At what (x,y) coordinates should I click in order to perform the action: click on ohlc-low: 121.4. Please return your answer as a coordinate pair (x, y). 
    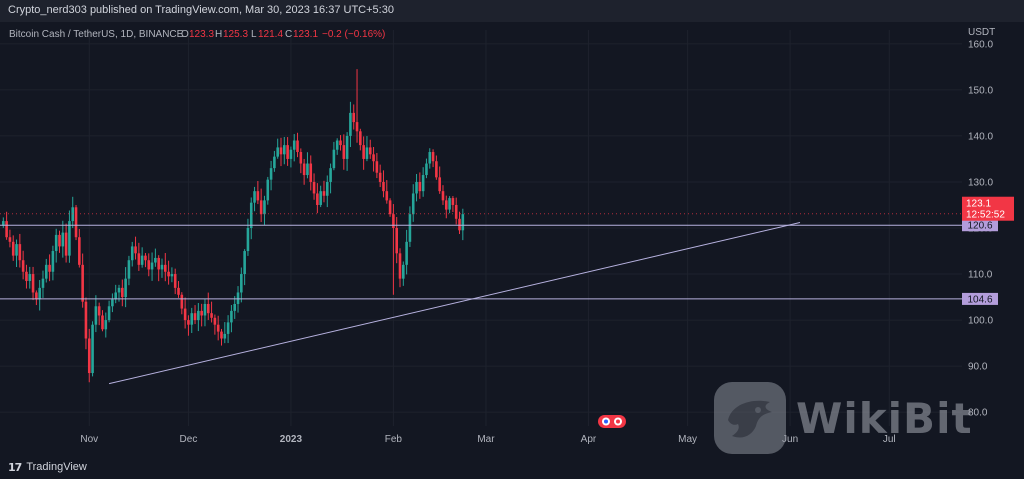
    Looking at the image, I should click on (270, 34).